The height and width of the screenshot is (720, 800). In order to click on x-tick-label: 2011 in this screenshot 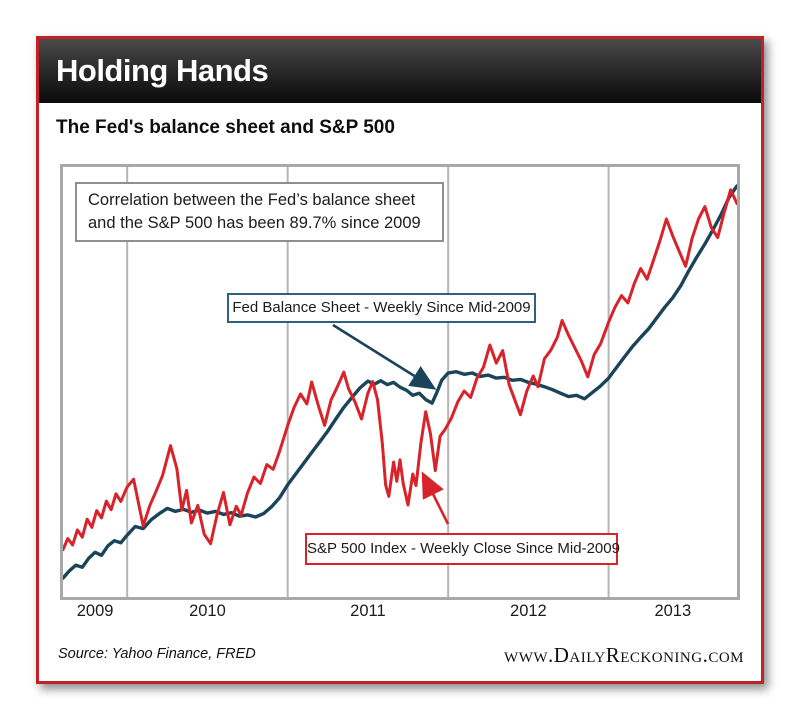, I will do `click(368, 611)`.